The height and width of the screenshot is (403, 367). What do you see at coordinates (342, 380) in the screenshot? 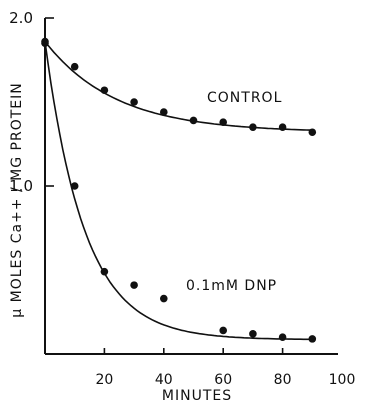
I see `x-tick-label: 100` at bounding box center [342, 380].